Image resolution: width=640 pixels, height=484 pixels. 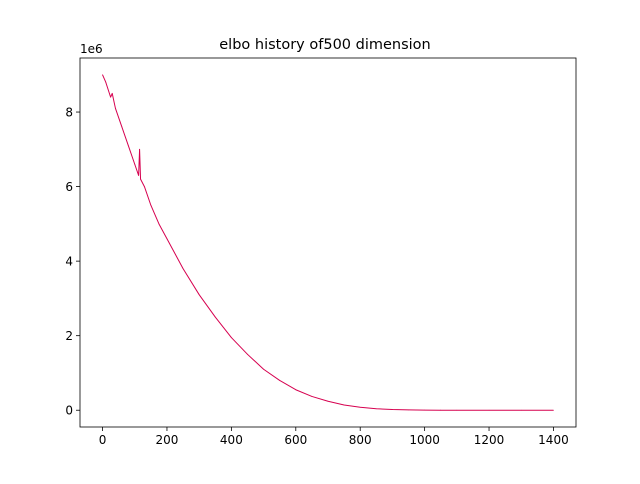 I want to click on y-tick-label: 4, so click(x=69, y=261).